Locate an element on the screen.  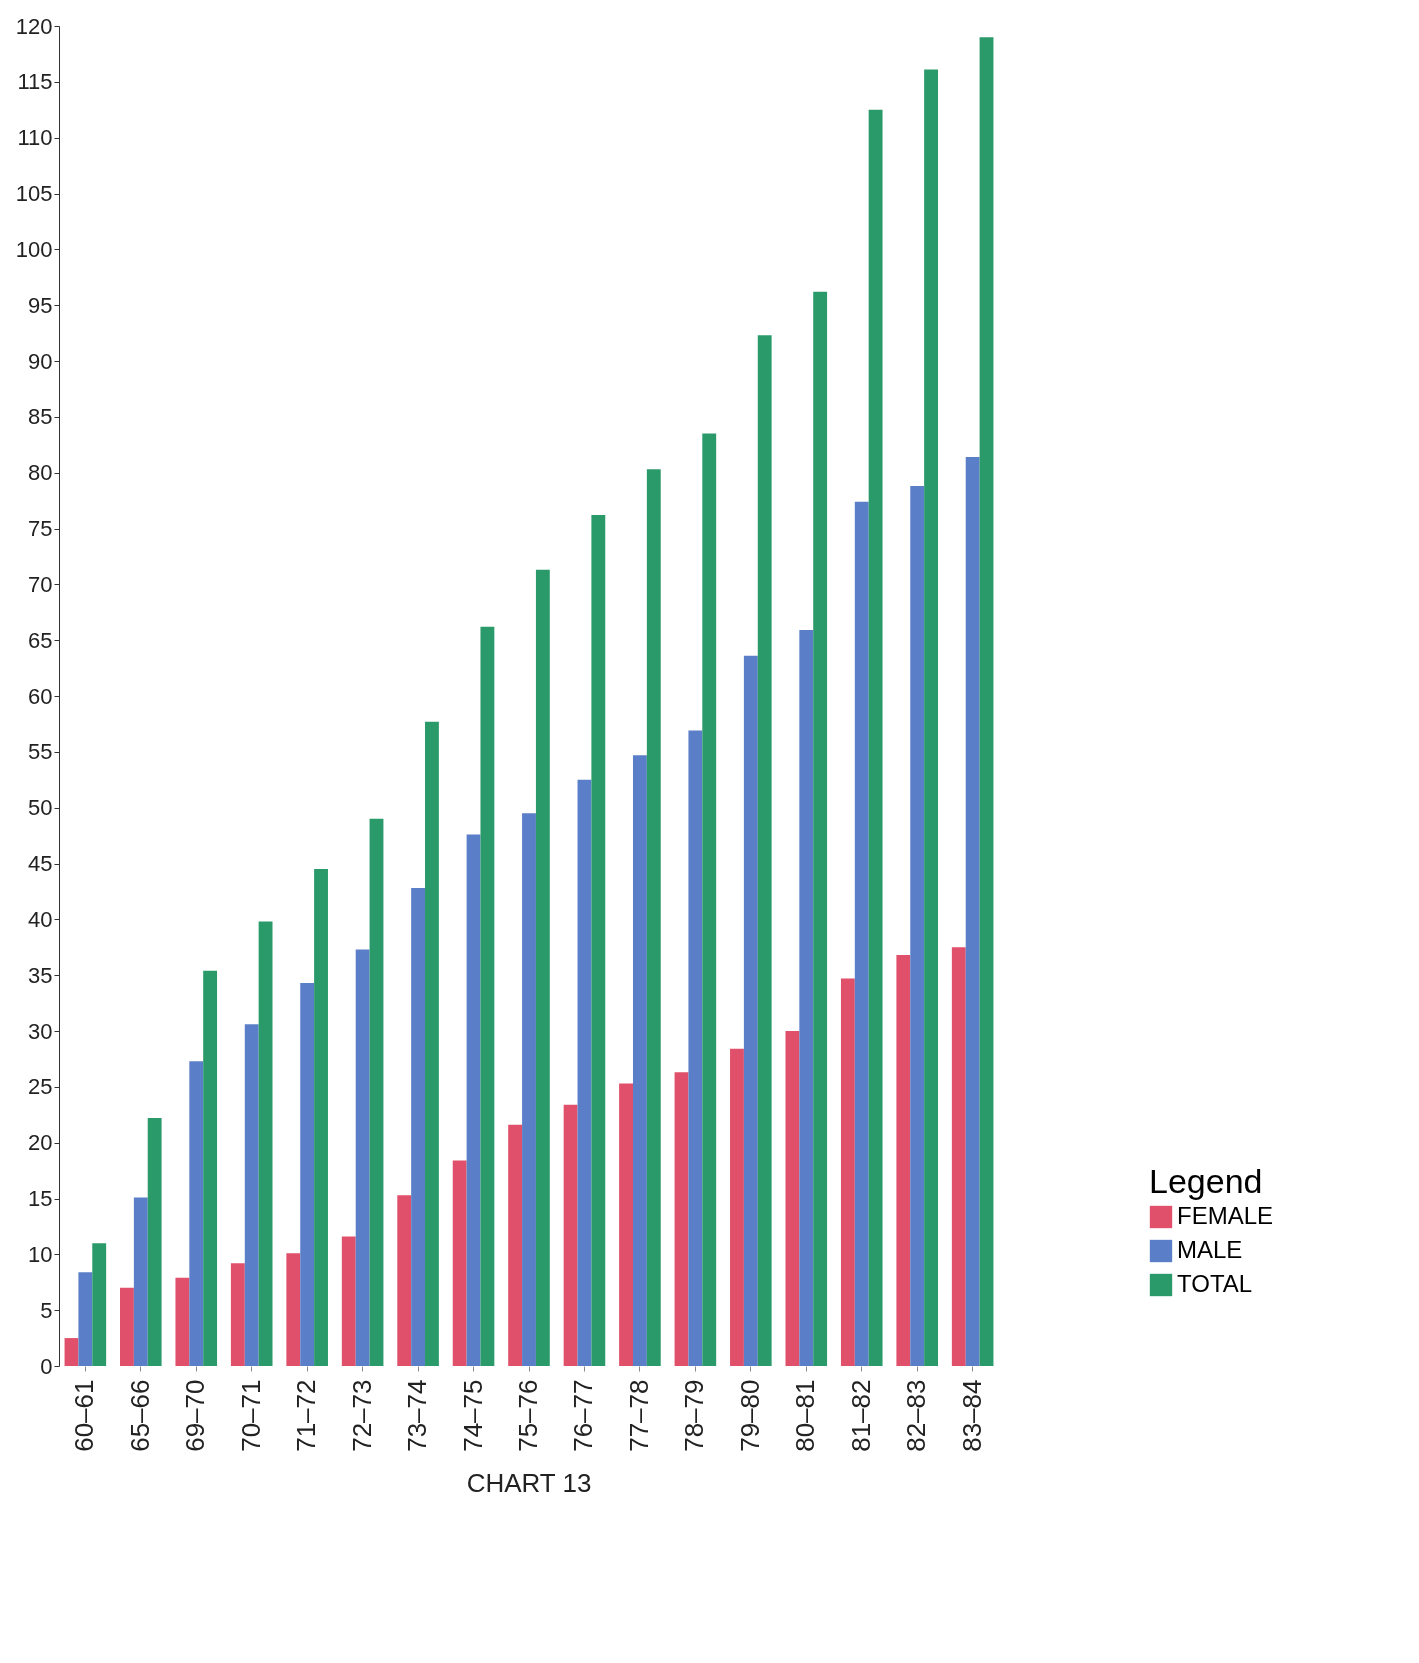
x-tick-label: 77–78 is located at coordinates (638, 1415).